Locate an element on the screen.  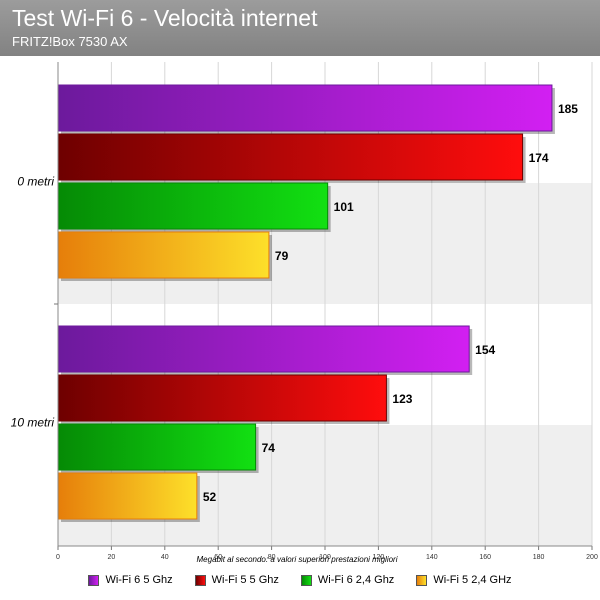
x-tick-label: 140 is located at coordinates (432, 557).